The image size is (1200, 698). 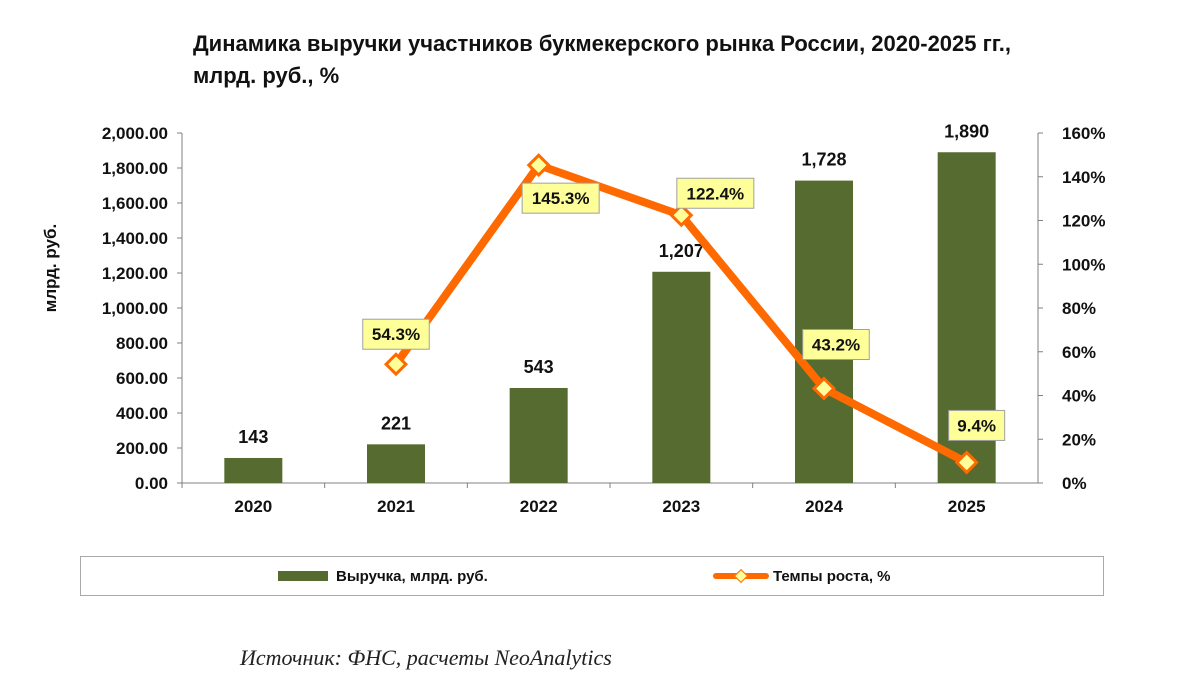 What do you see at coordinates (135, 203) in the screenshot?
I see `y-left-tick-label: 1,600.00` at bounding box center [135, 203].